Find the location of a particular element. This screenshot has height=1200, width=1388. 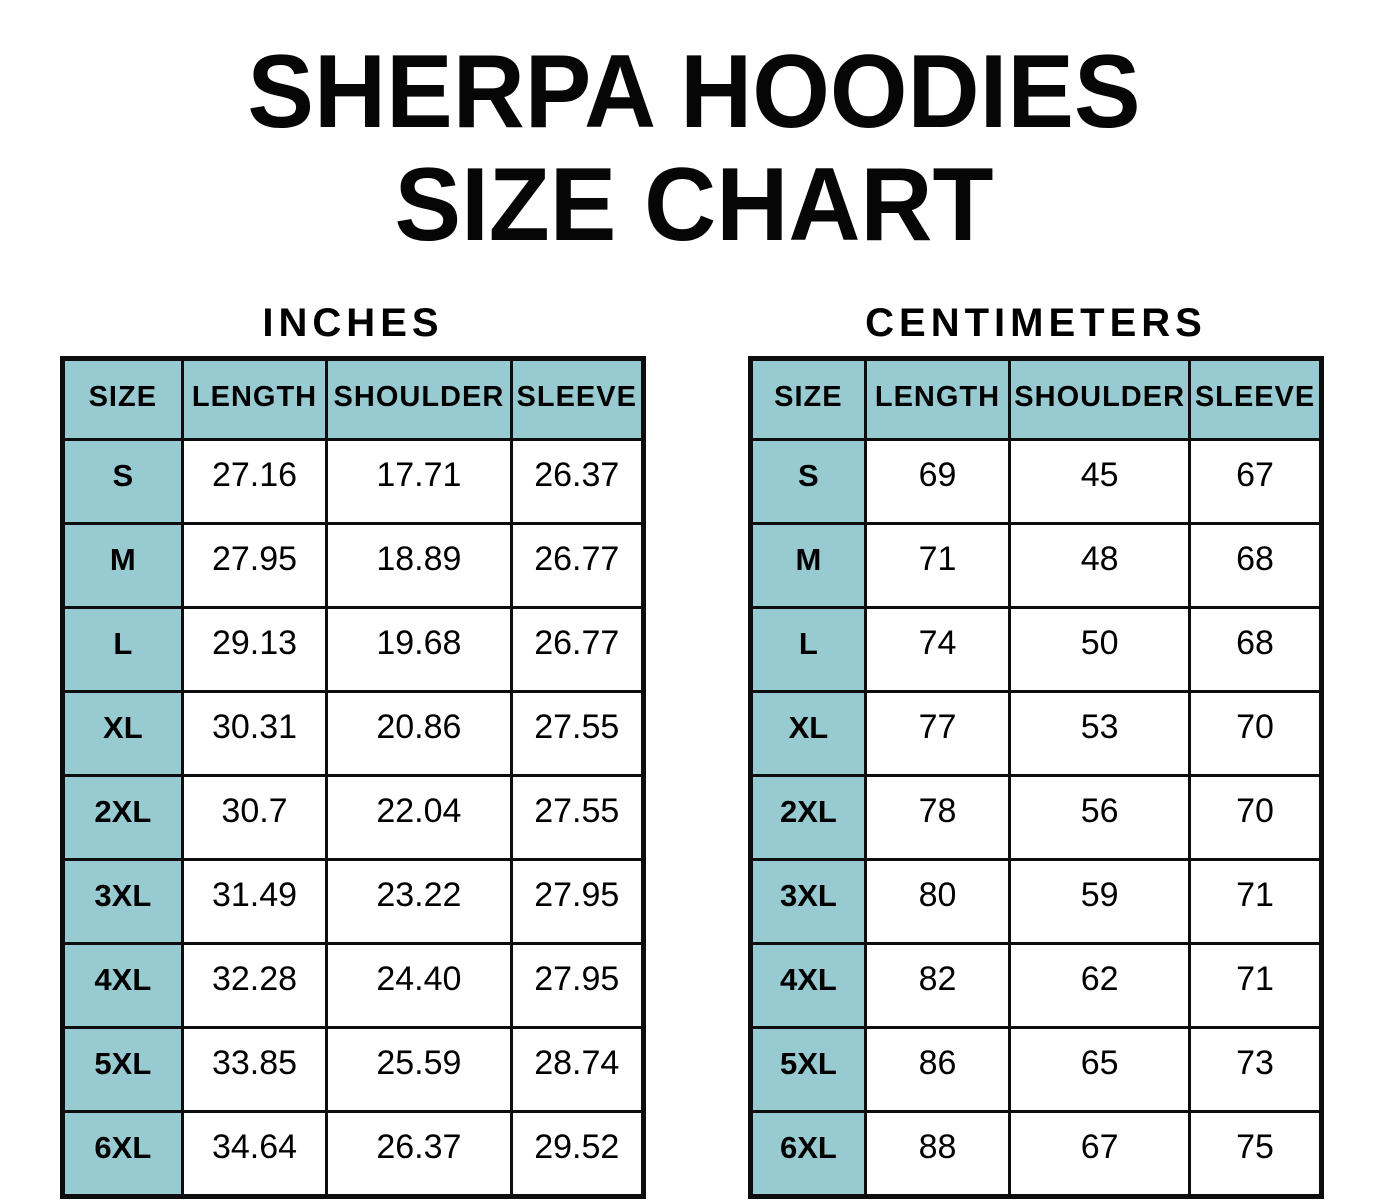

table-row: 3XL 80 59 71 is located at coordinates (1036, 901).